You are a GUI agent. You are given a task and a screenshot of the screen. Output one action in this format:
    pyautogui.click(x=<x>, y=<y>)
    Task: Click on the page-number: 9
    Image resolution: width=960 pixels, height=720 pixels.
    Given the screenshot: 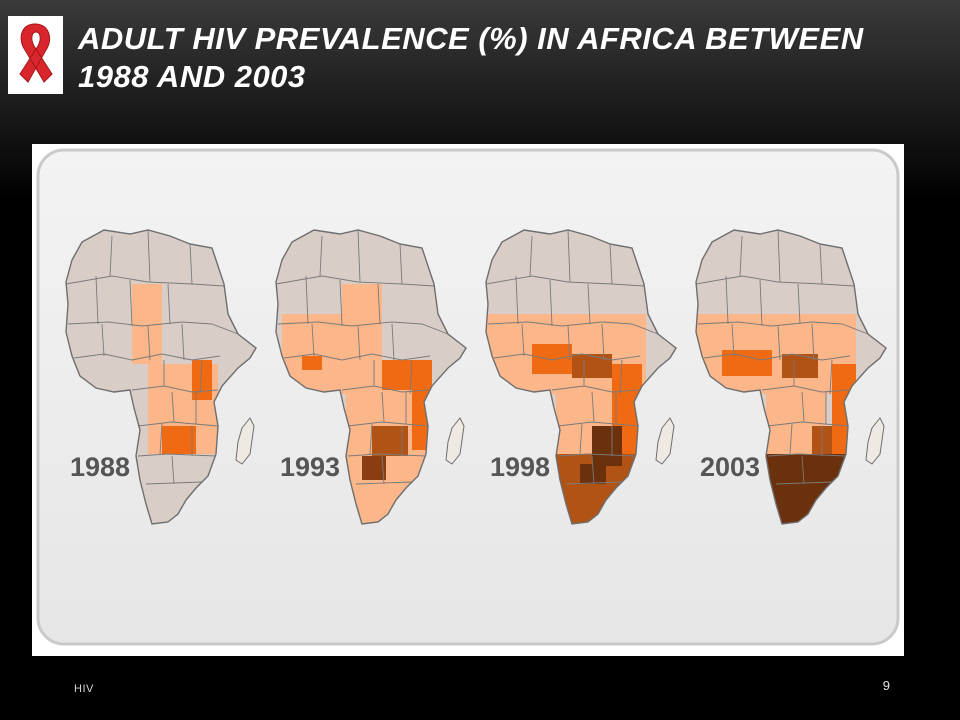 What is the action you would take?
    pyautogui.click(x=886, y=685)
    